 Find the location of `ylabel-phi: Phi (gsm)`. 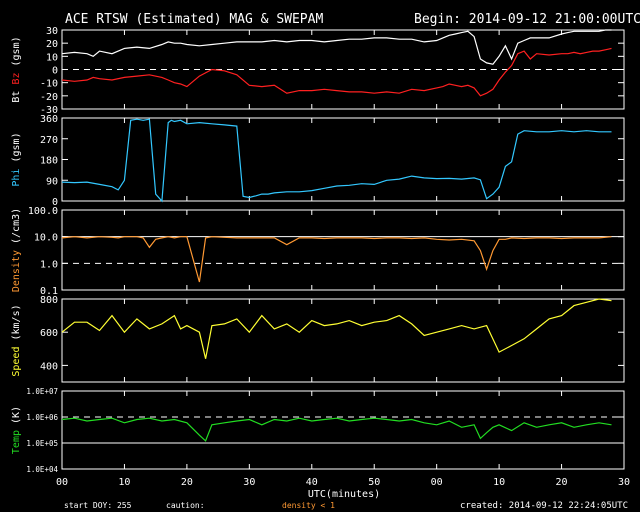

ylabel-phi: Phi (gsm) is located at coordinates (16, 159).